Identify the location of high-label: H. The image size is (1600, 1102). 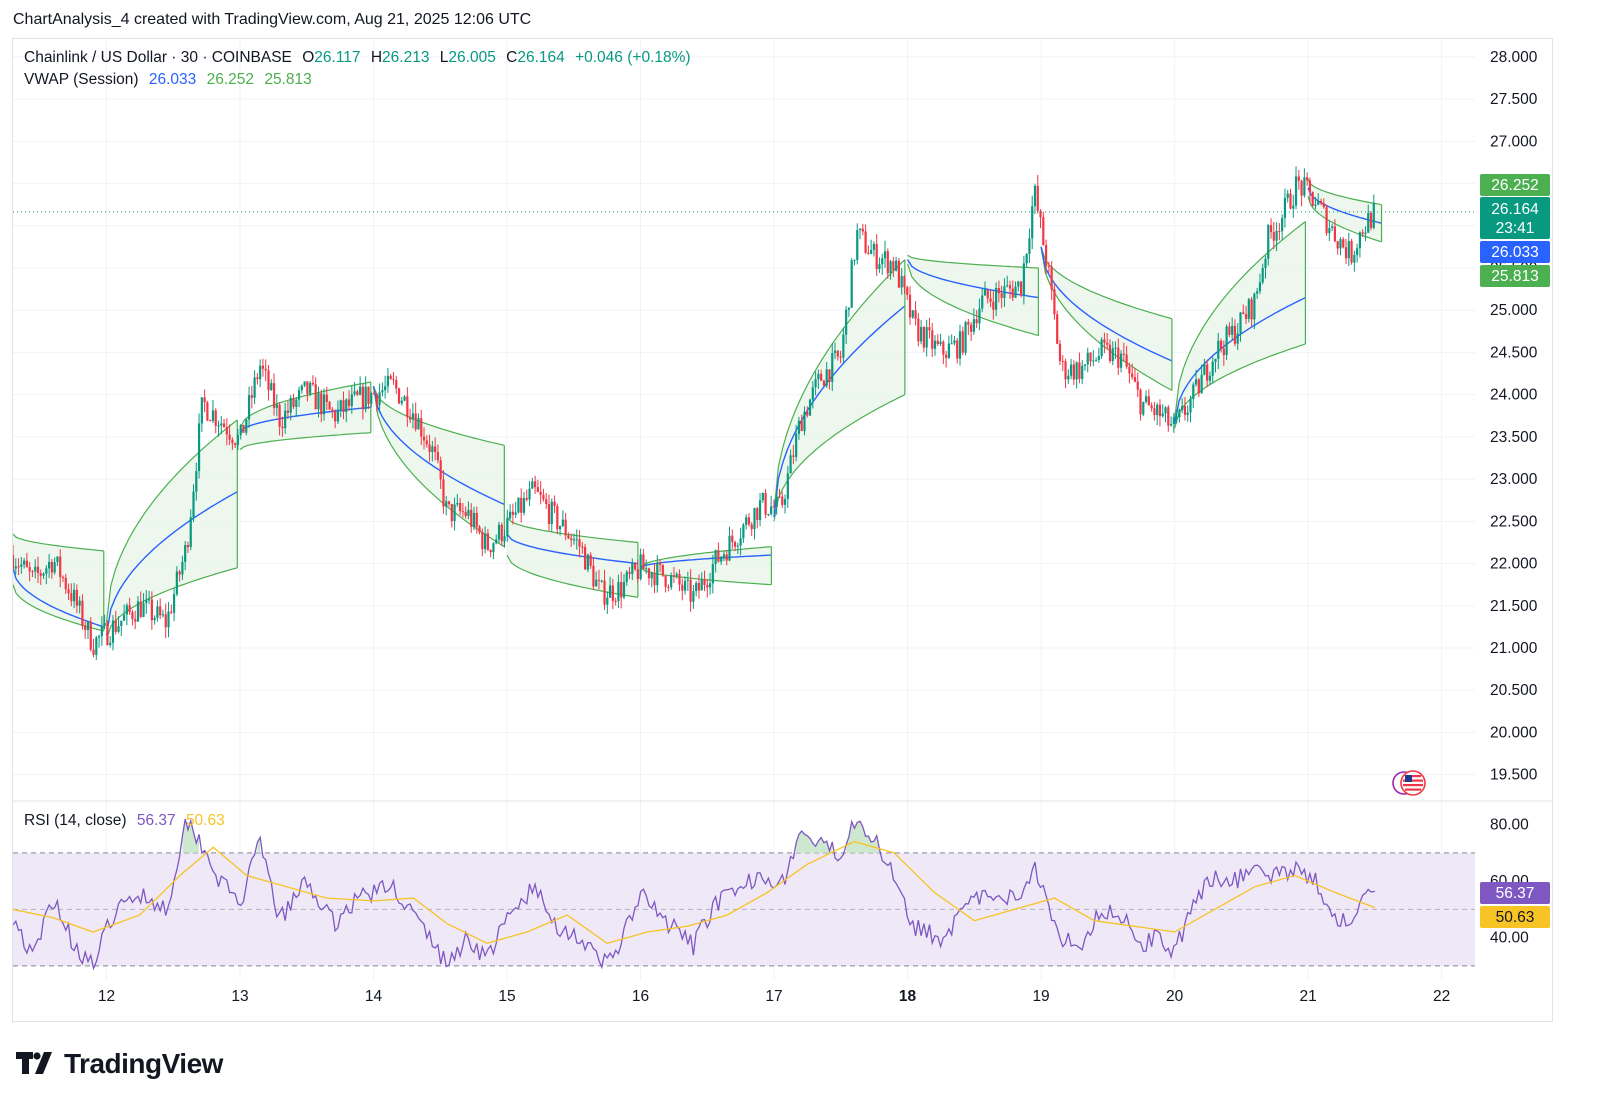
(376, 57).